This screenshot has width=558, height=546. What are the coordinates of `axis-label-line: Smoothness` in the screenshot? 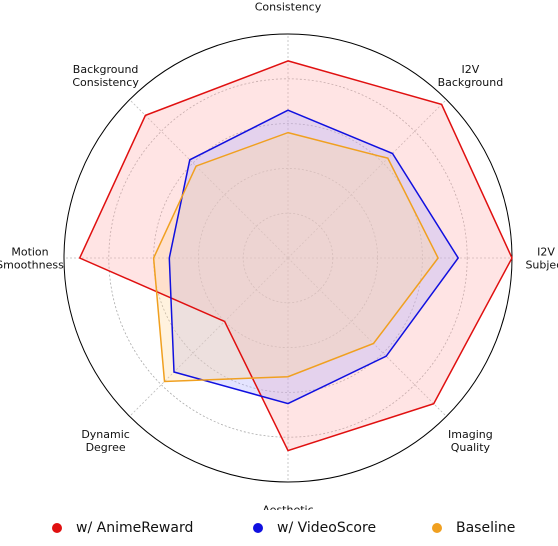 It's located at (32, 265).